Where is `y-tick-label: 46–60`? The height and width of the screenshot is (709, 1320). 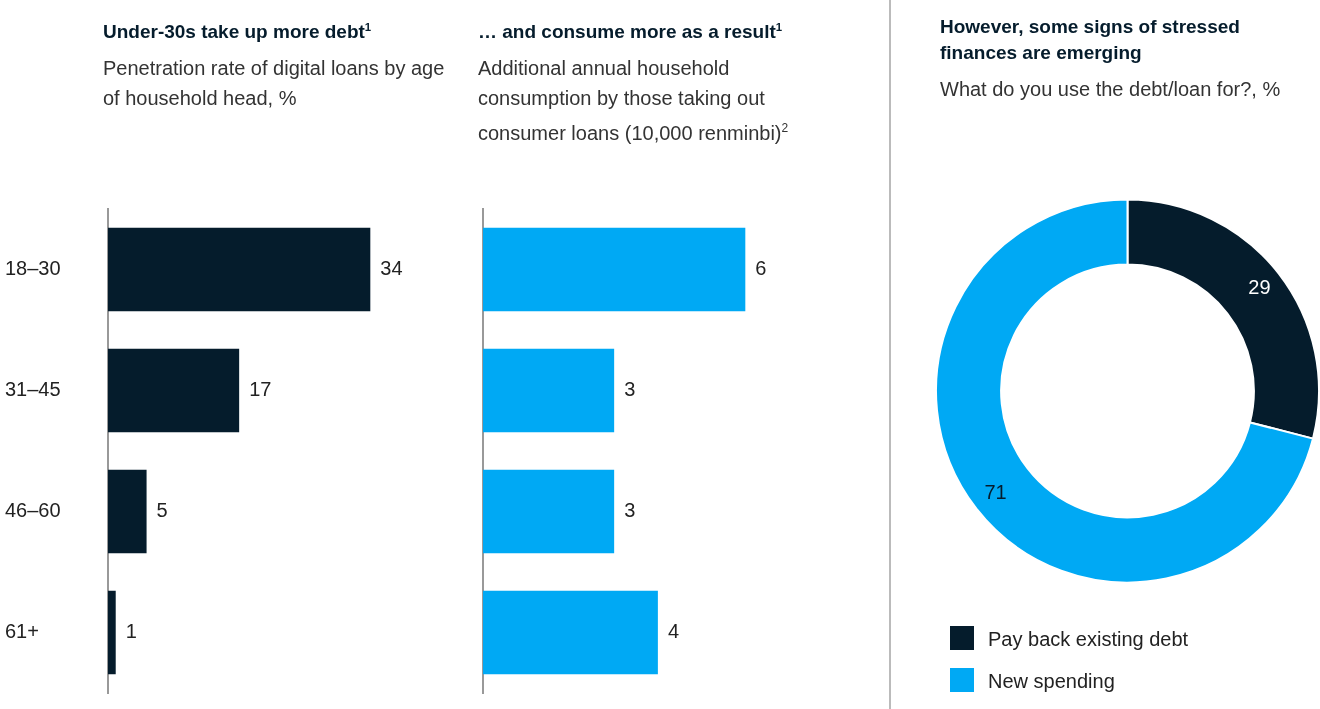 y-tick-label: 46–60 is located at coordinates (33, 510).